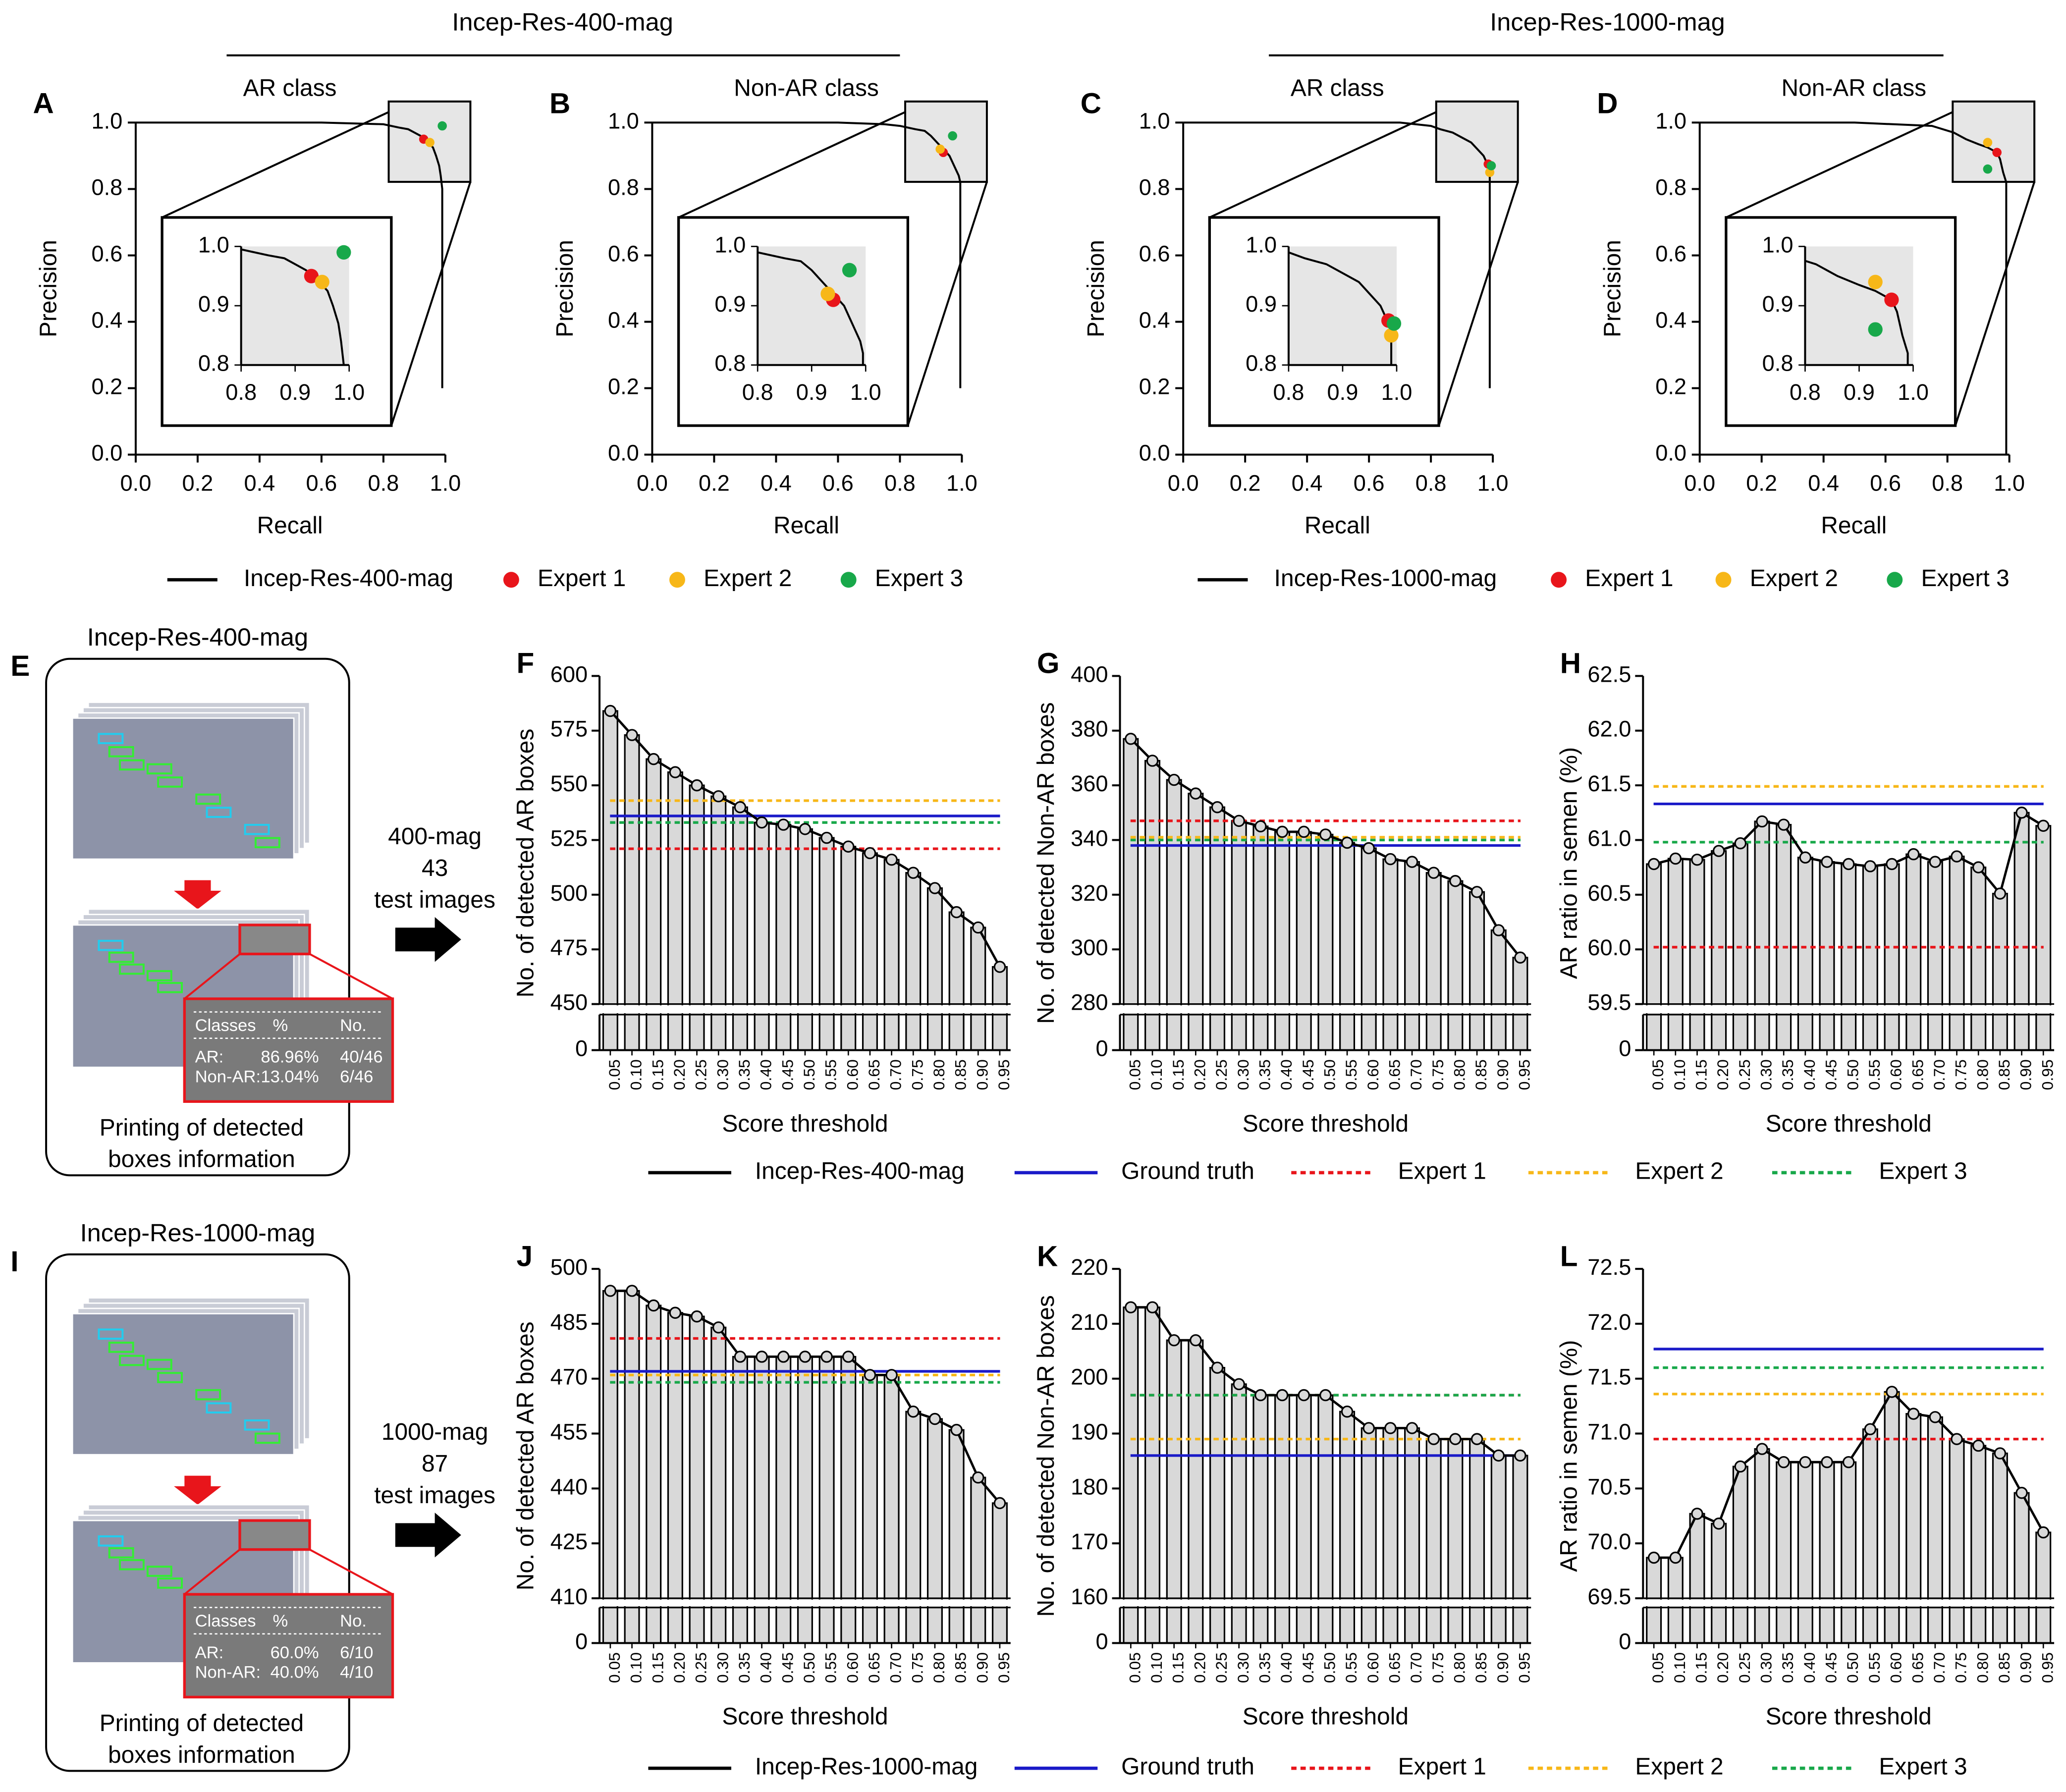 The width and height of the screenshot is (2066, 1792). I want to click on y-axis-label: Precision, so click(49, 288).